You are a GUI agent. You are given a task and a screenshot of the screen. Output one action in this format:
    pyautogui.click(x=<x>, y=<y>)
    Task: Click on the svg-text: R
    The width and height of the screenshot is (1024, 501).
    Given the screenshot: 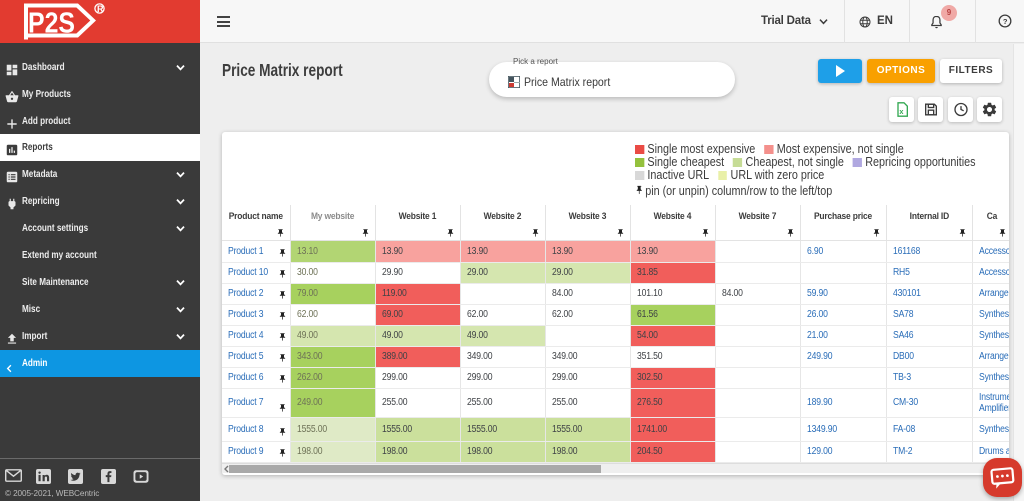 What is the action you would take?
    pyautogui.click(x=100, y=9)
    